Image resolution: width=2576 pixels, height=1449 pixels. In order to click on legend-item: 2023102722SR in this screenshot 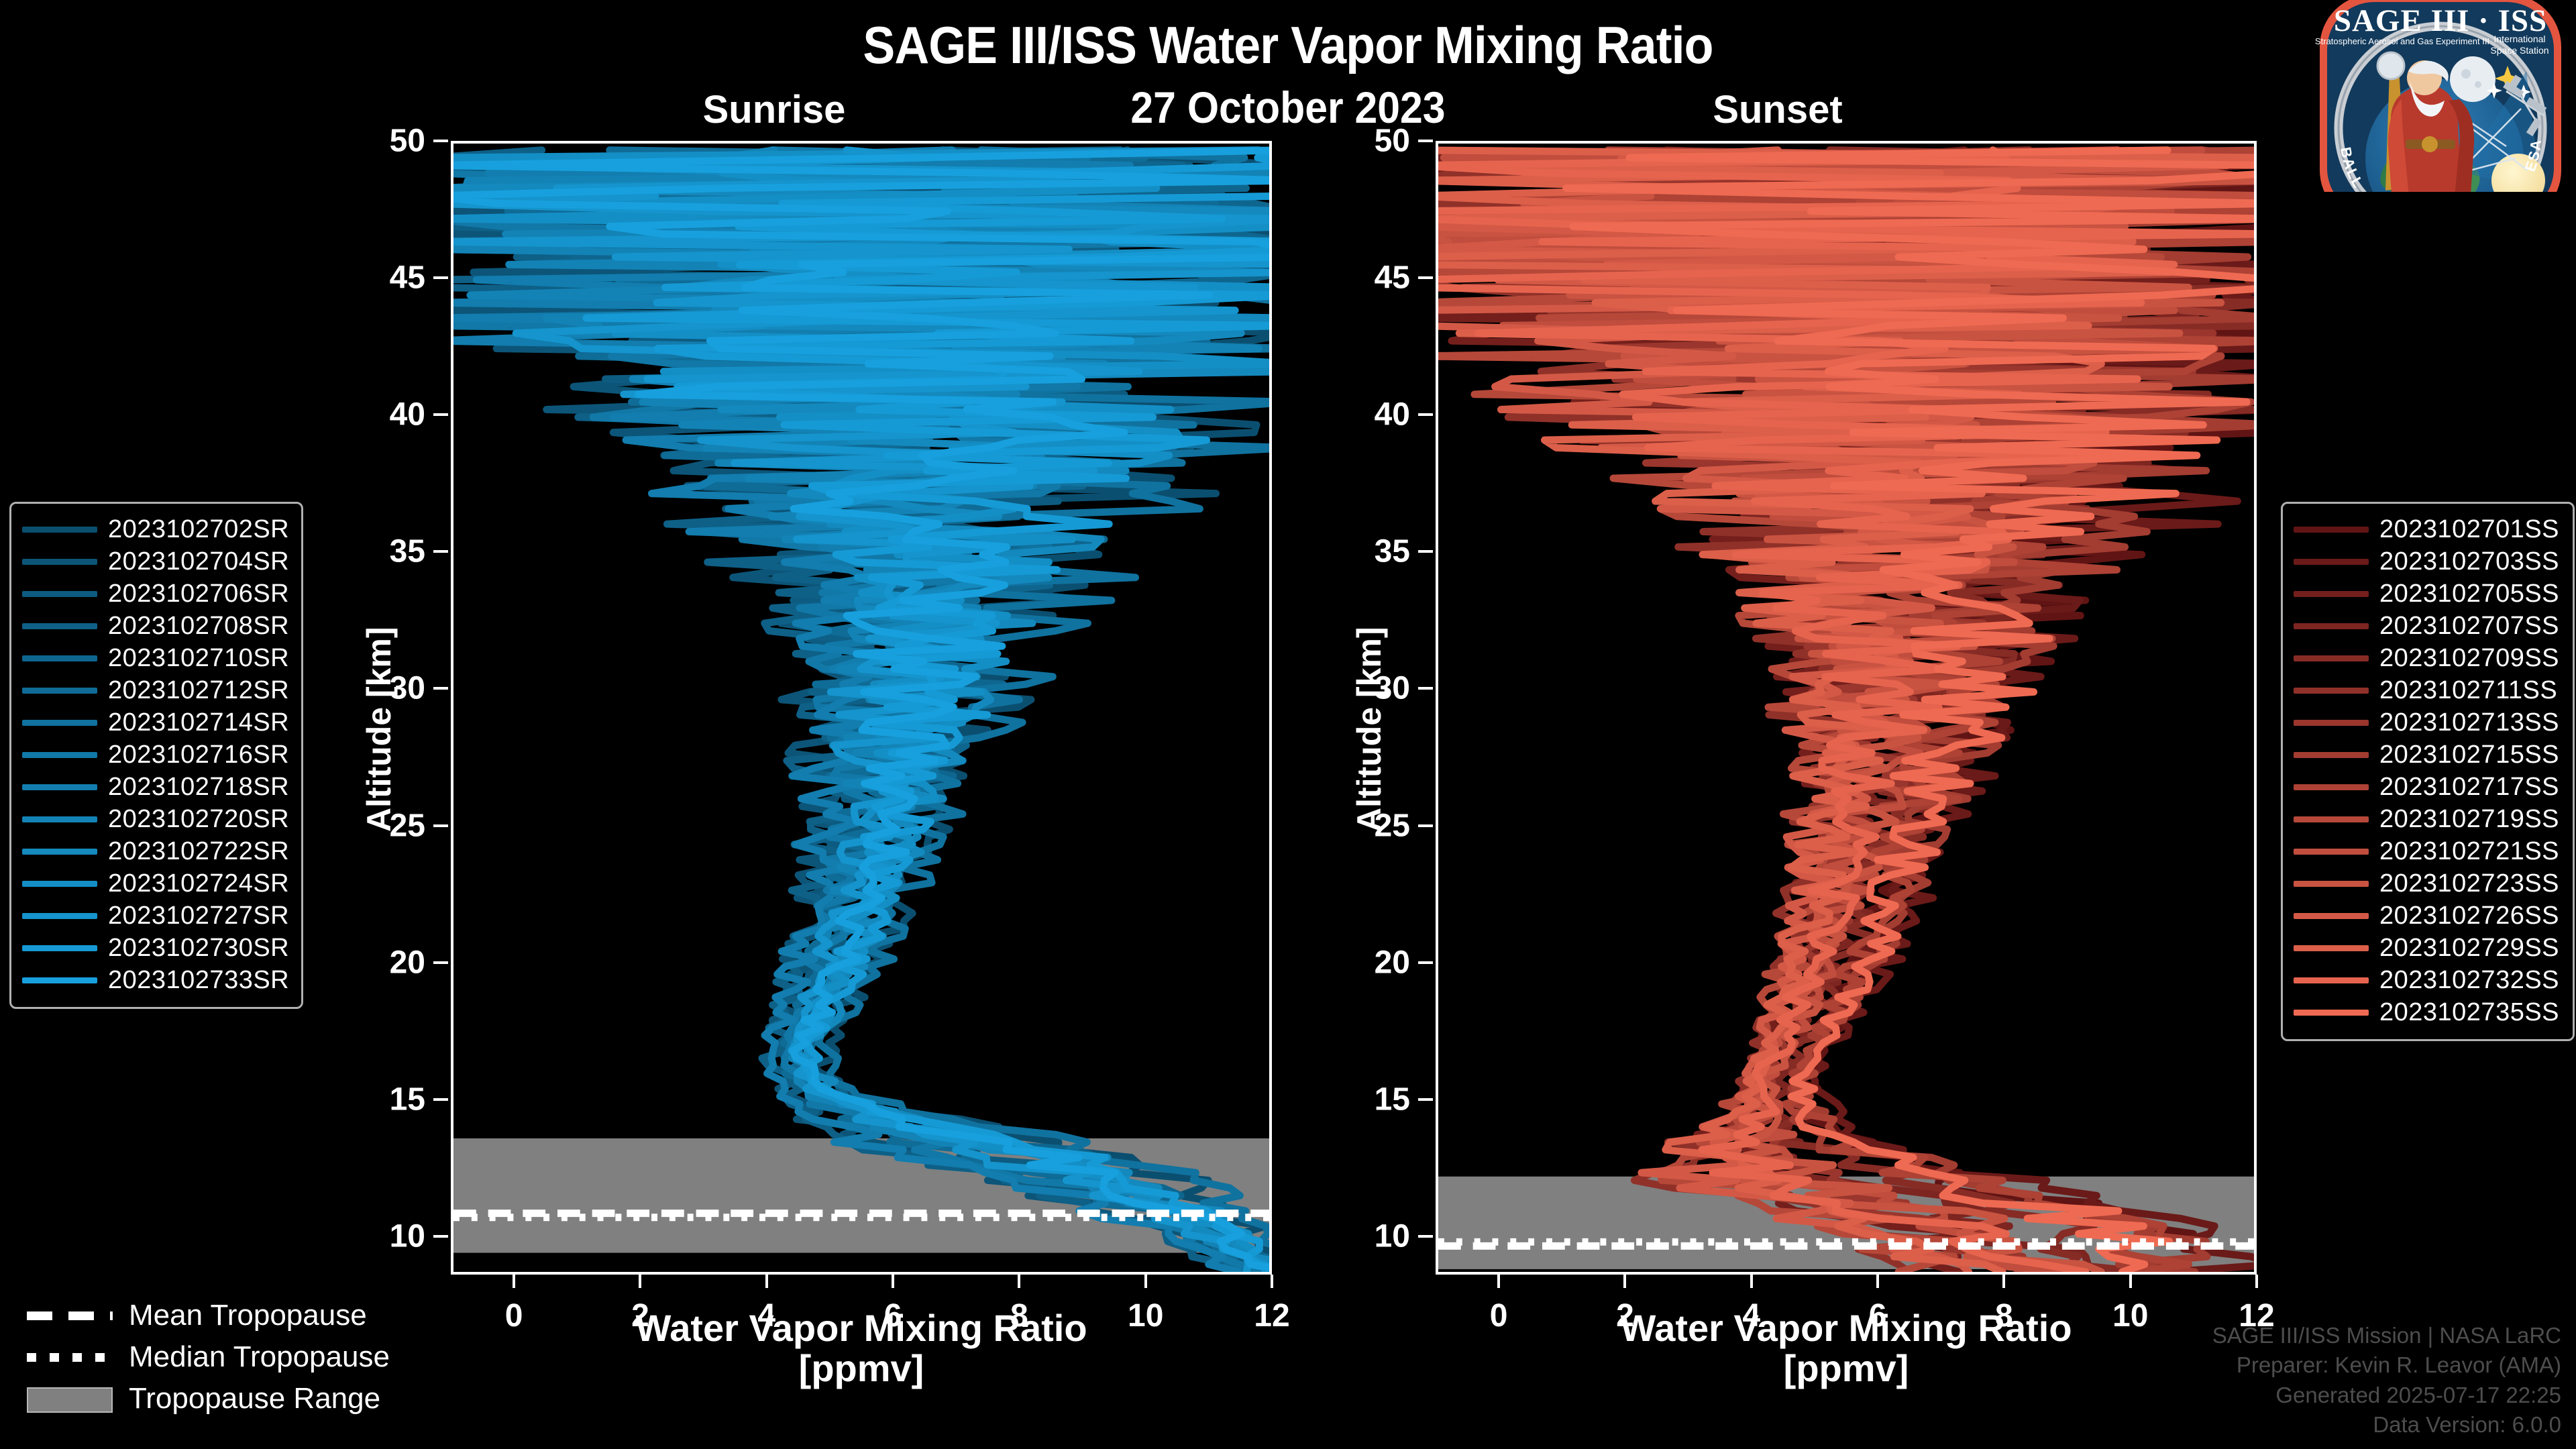, I will do `click(156, 851)`.